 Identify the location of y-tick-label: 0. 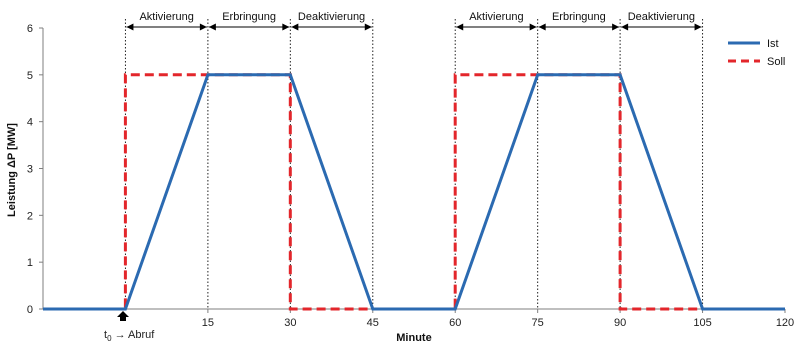
(30, 310).